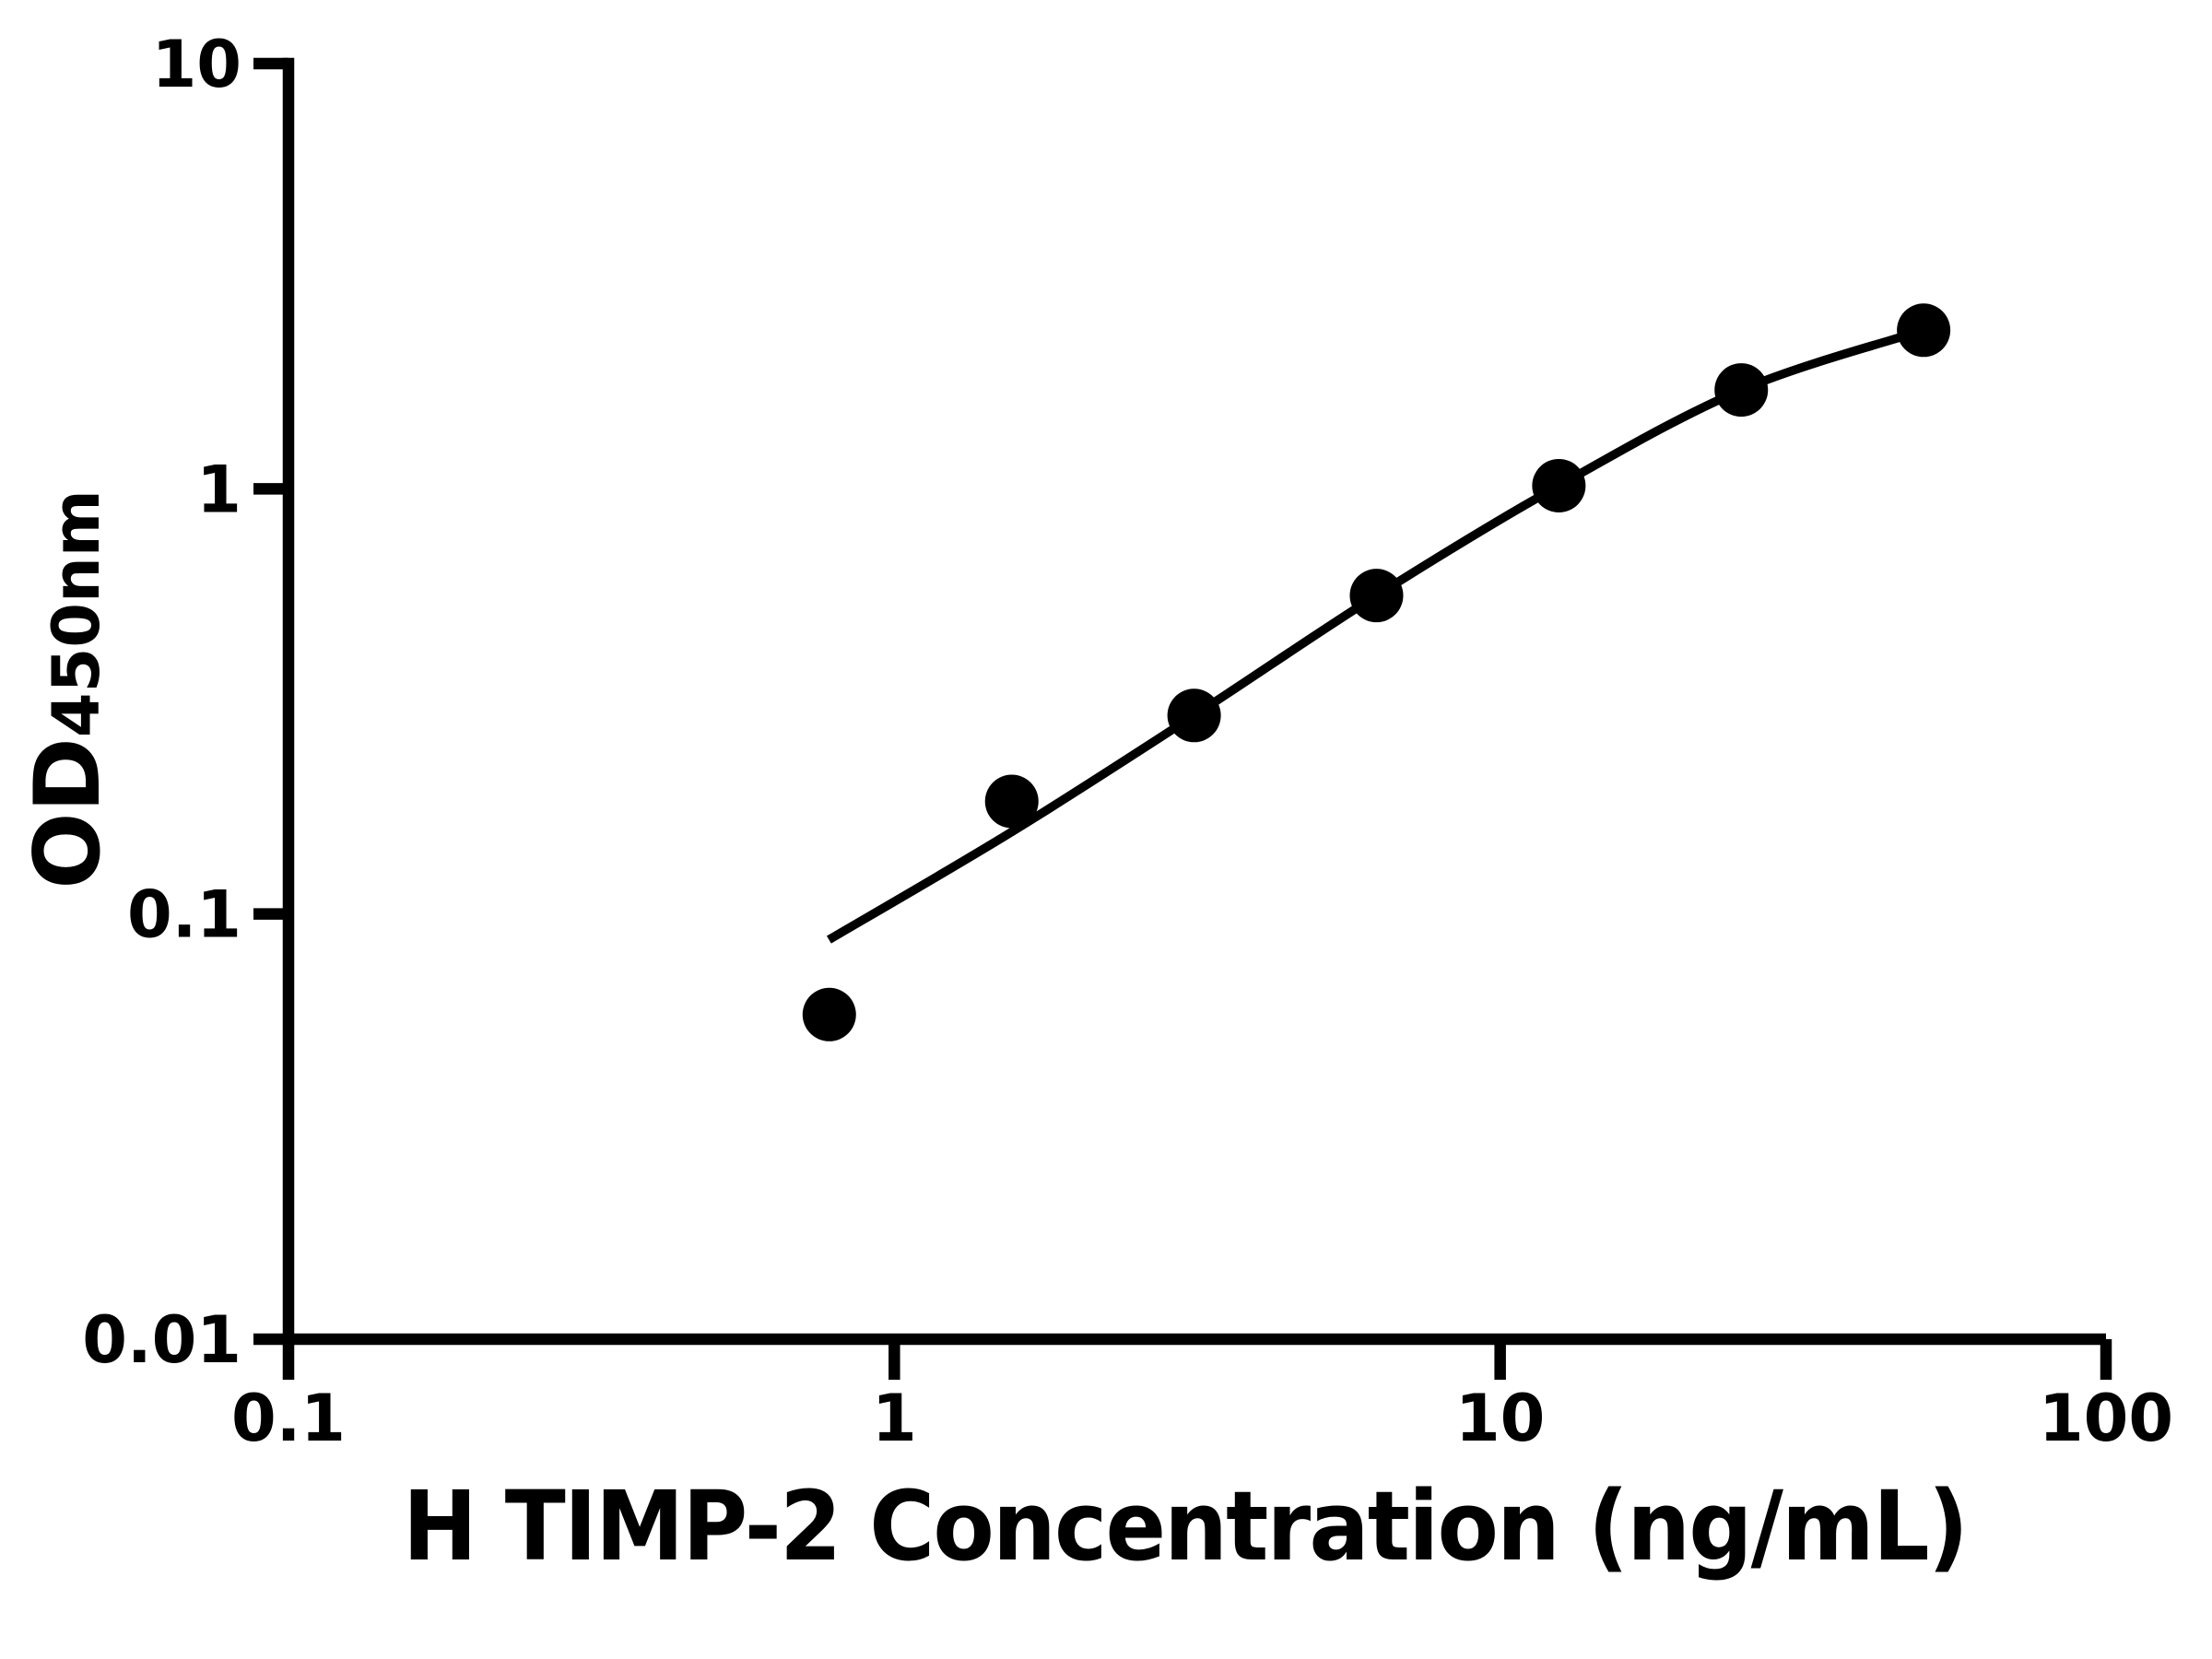 This screenshot has height=1659, width=2212. I want to click on x-tick-label: 0.1, so click(288, 1418).